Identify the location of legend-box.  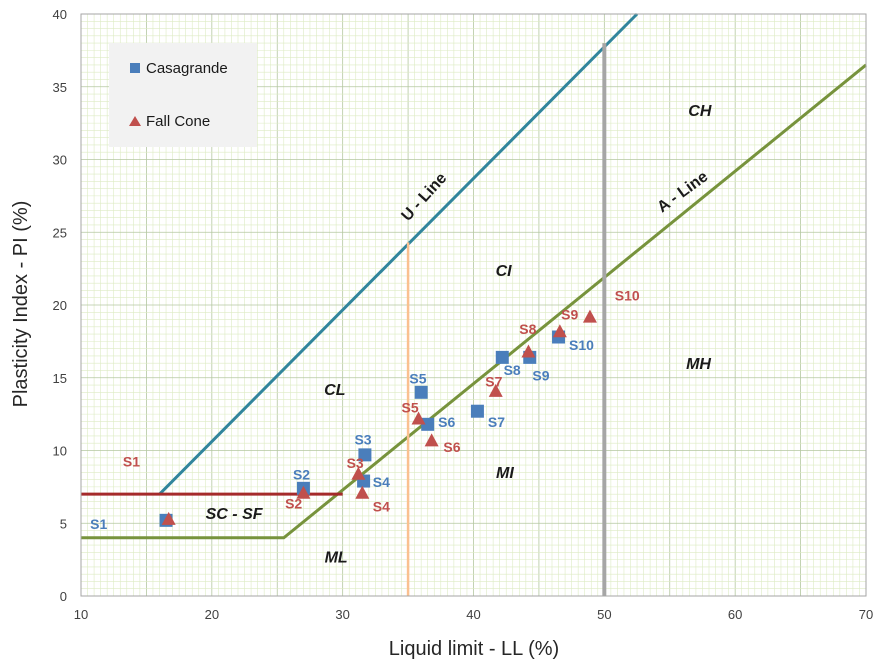
(183, 95).